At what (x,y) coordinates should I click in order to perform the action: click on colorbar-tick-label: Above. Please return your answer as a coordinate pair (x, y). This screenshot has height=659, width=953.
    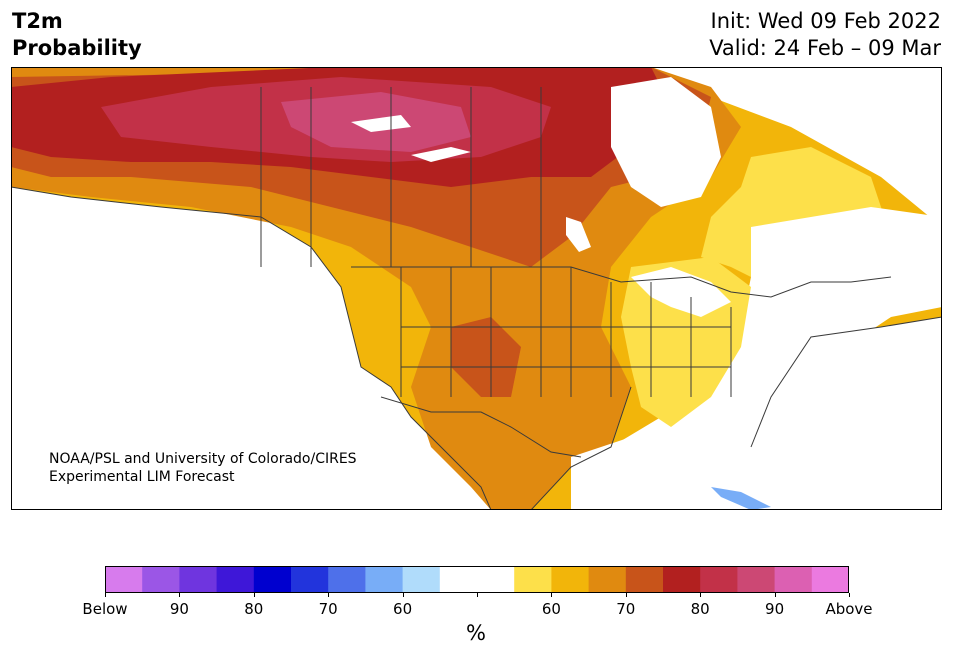
    Looking at the image, I should click on (849, 609).